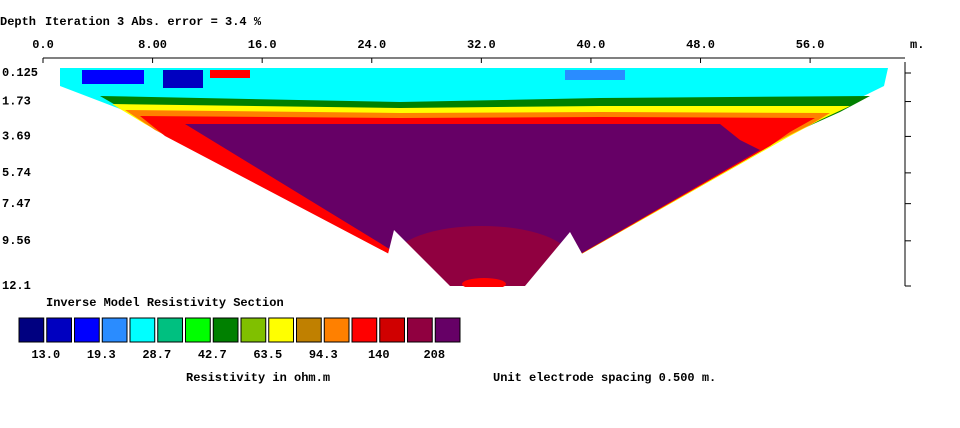 This screenshot has height=428, width=960. I want to click on y-tick-label: 1.73, so click(16, 102).